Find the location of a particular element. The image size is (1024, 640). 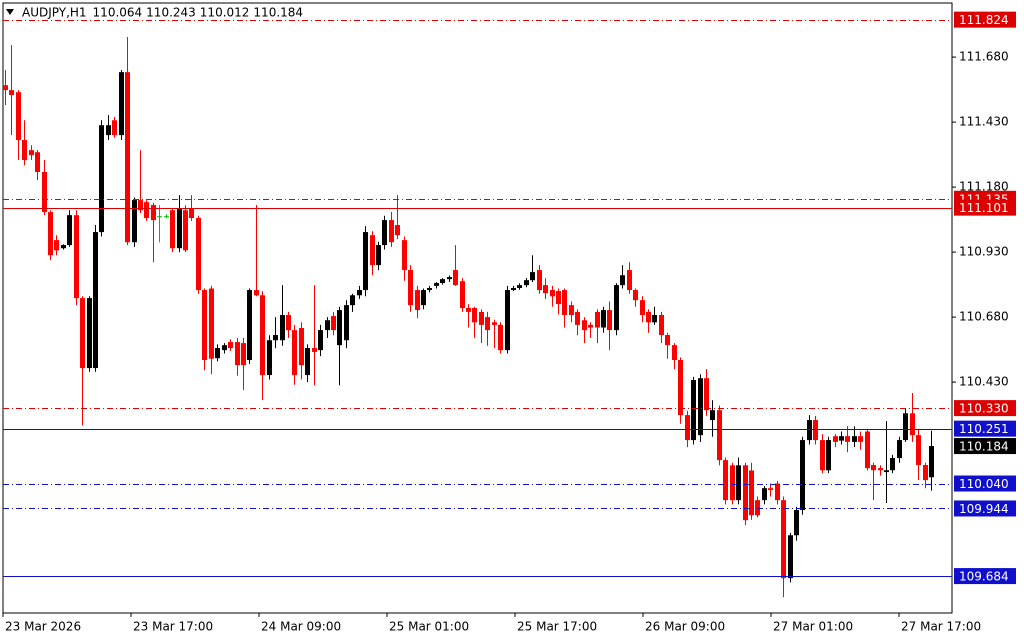

symbol: AUDJPY,H1 is located at coordinates (54, 13).